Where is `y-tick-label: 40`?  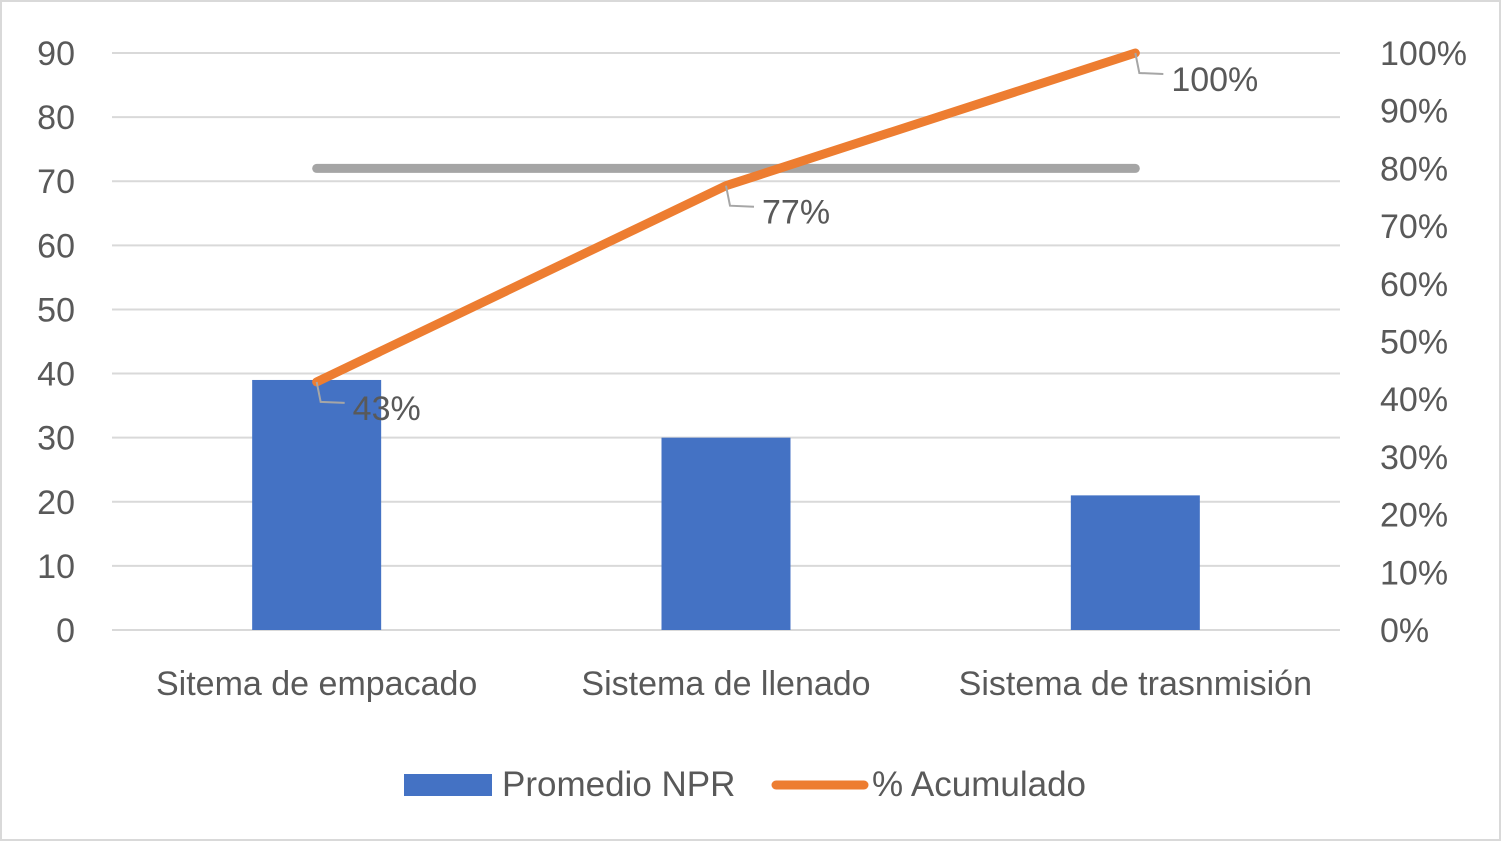
y-tick-label: 40 is located at coordinates (56, 375).